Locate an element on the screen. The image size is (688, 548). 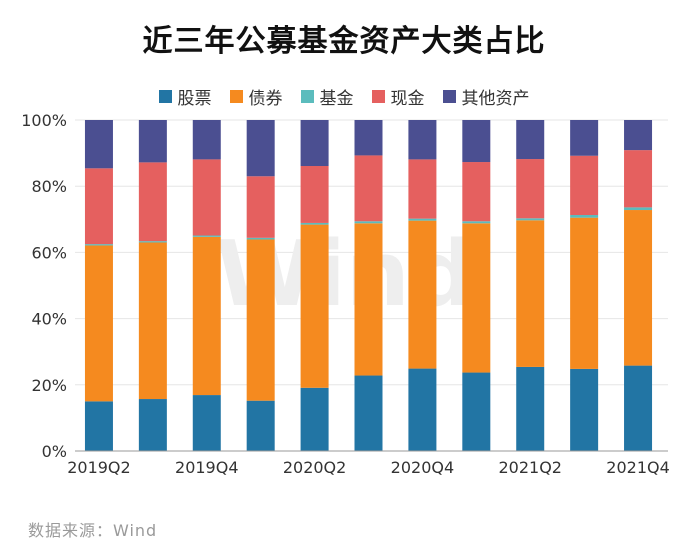
legend-label: 股票 is located at coordinates (194, 99).